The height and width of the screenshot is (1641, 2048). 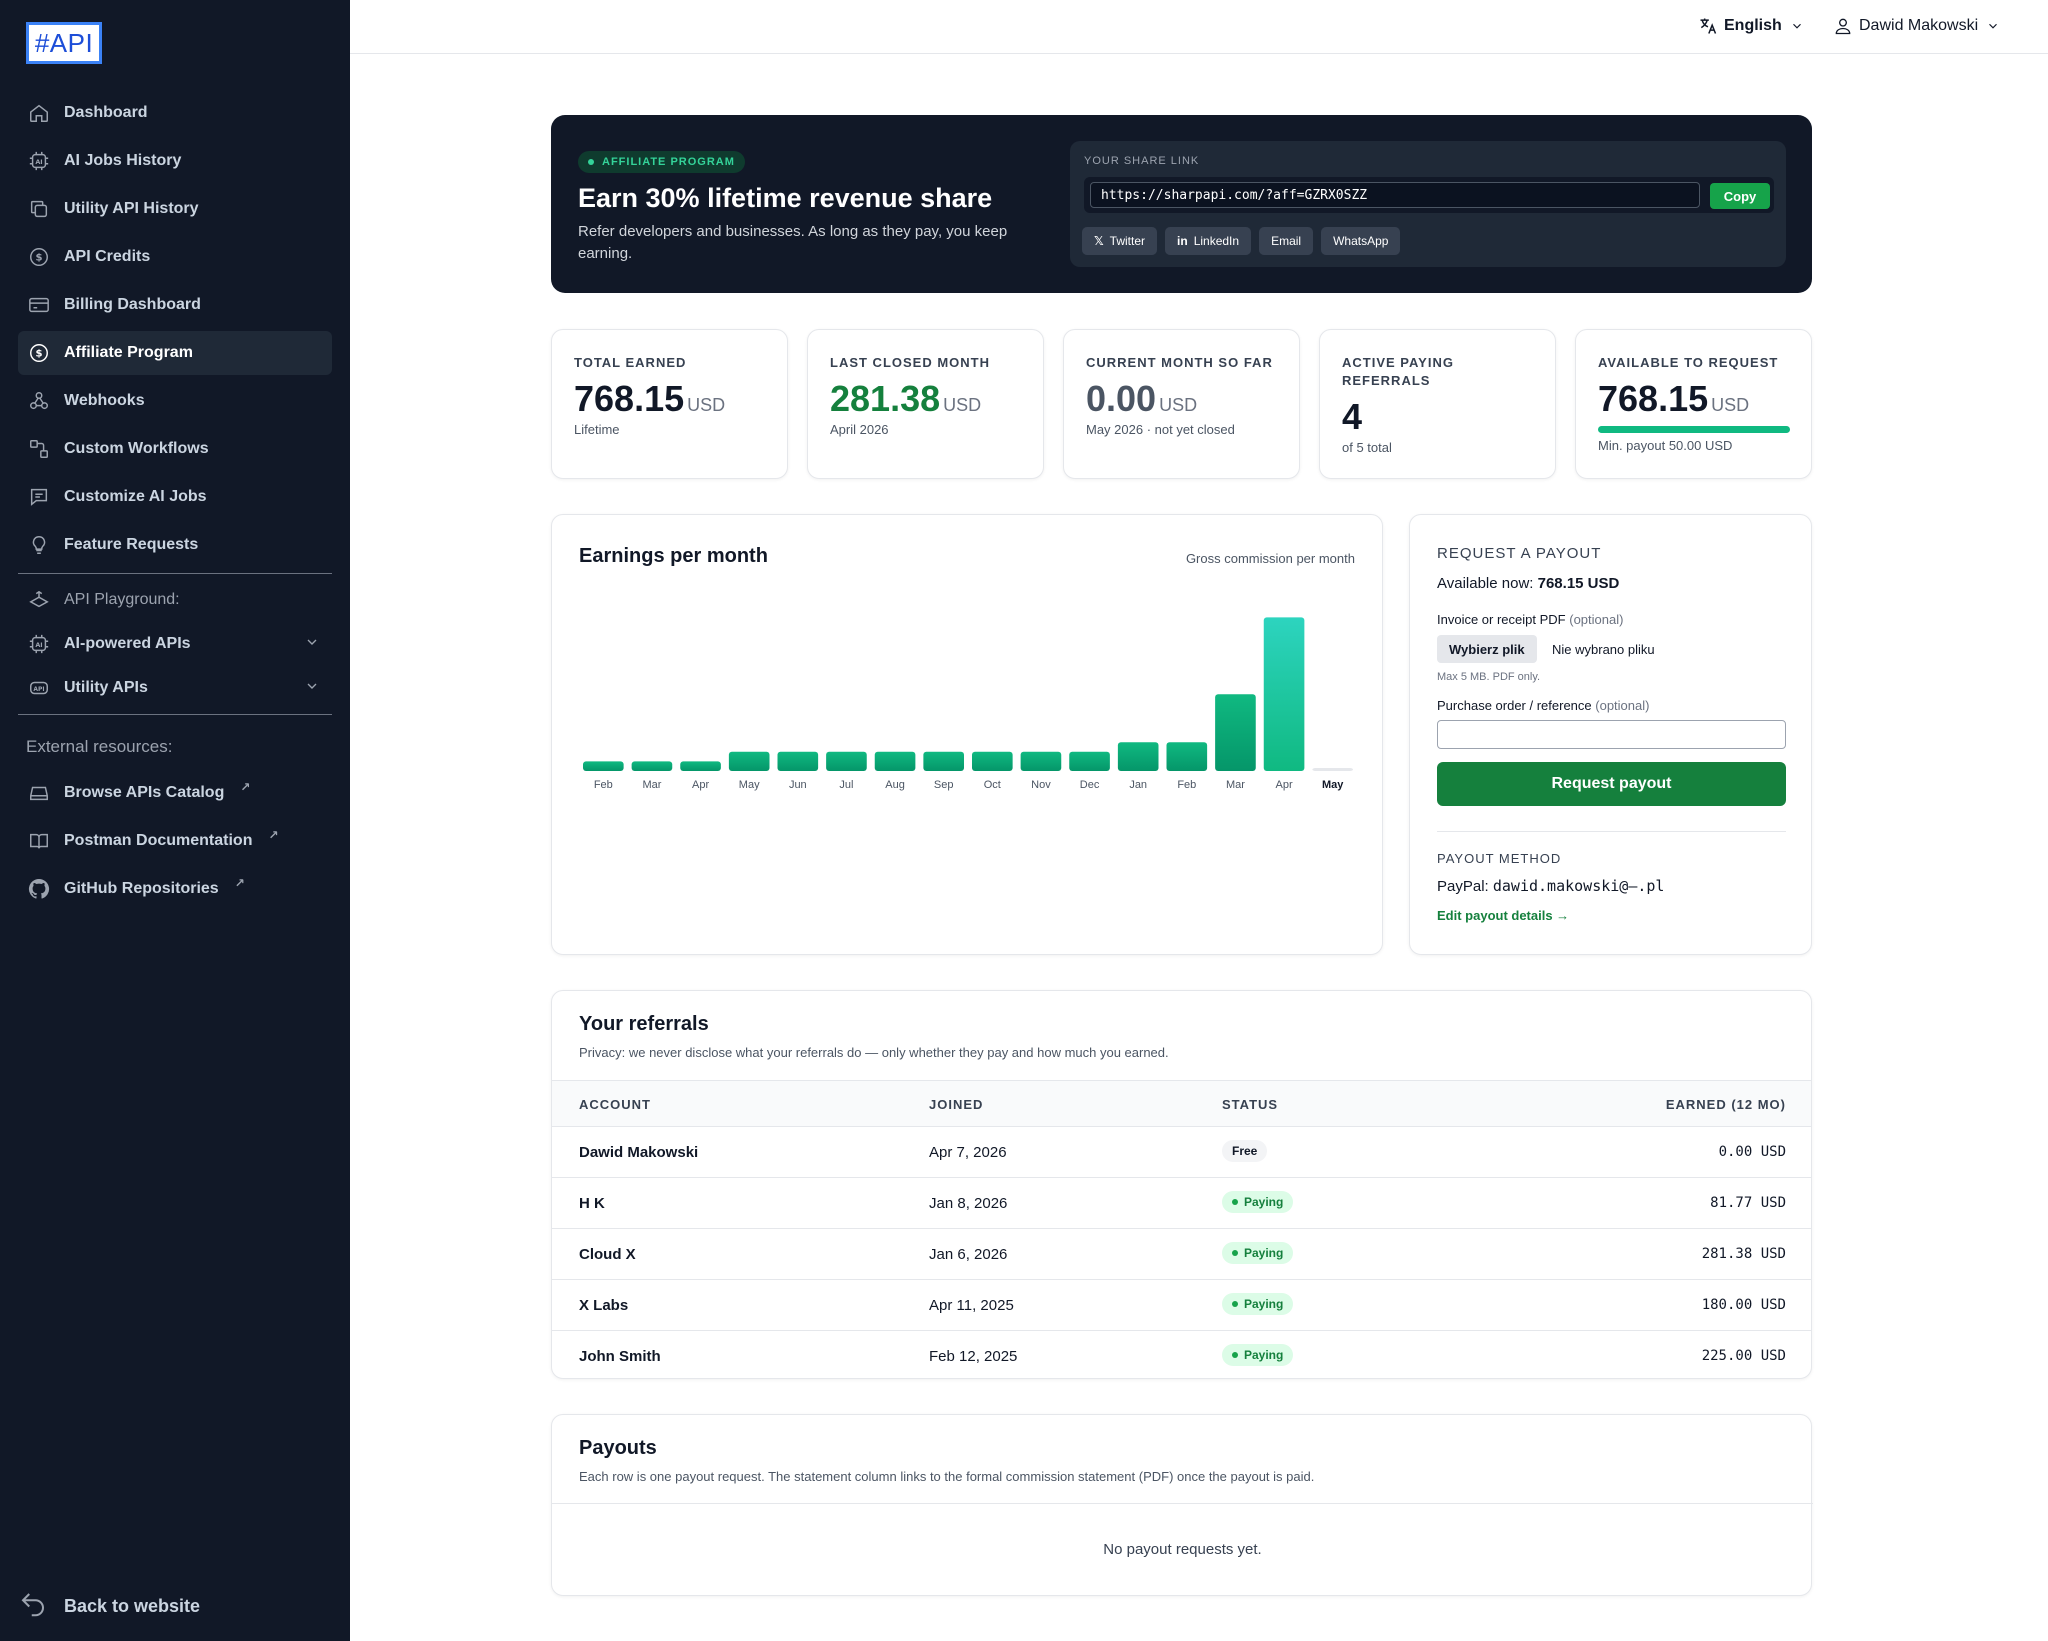 I want to click on sidebar-divider, so click(x=175, y=573).